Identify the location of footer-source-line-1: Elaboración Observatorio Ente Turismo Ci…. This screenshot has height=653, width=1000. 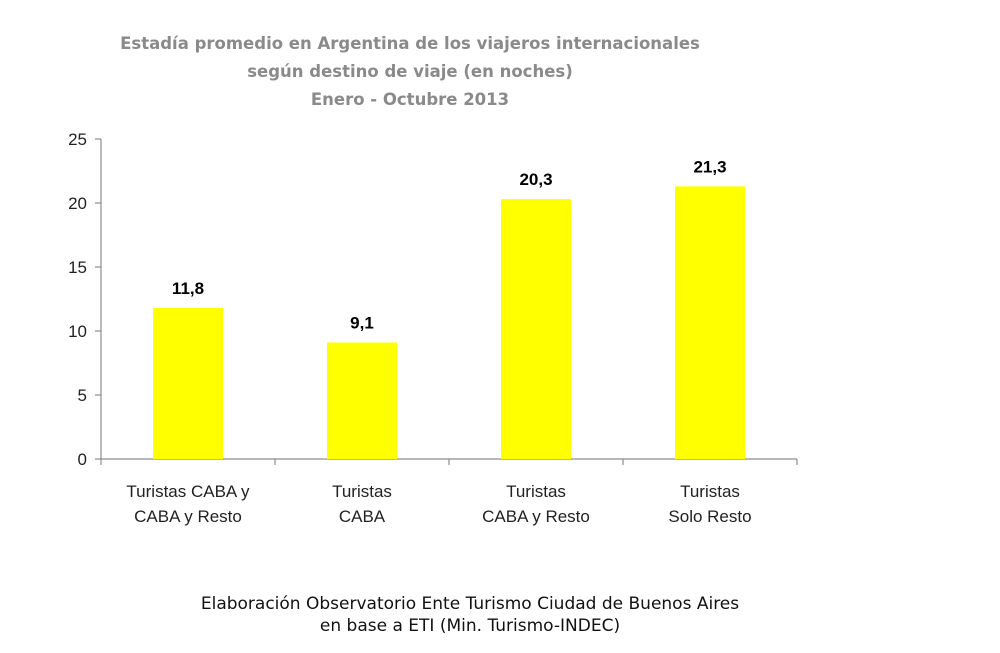
(470, 604).